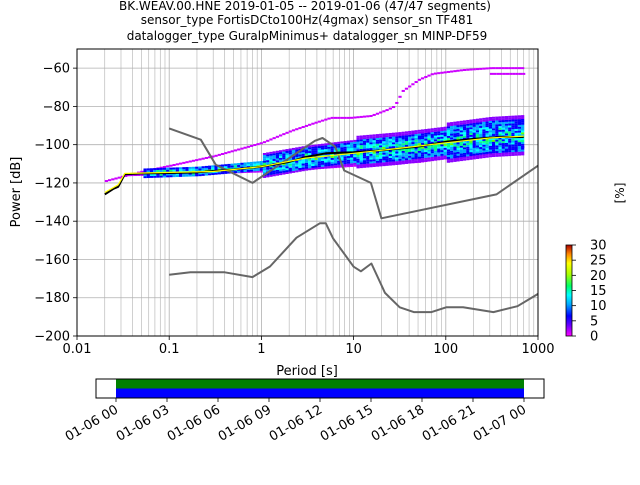 This screenshot has width=640, height=485. I want to click on series-nlnm-line, so click(353, 268).